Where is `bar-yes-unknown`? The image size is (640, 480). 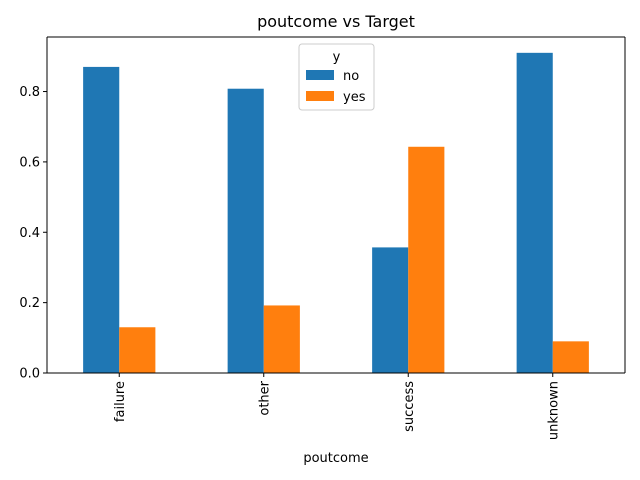 bar-yes-unknown is located at coordinates (570, 357).